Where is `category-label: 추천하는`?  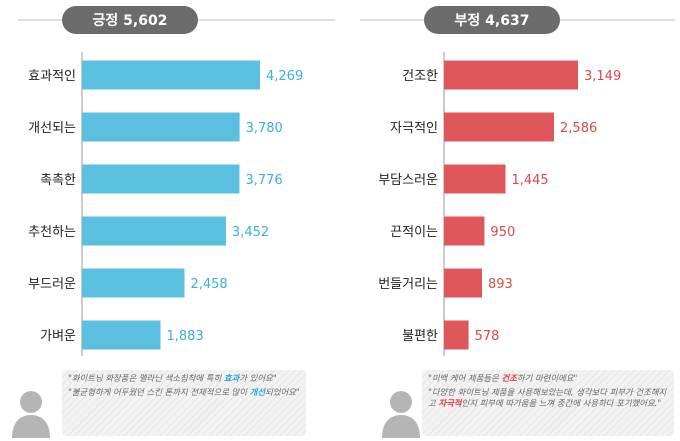 category-label: 추천하는 is located at coordinates (52, 232).